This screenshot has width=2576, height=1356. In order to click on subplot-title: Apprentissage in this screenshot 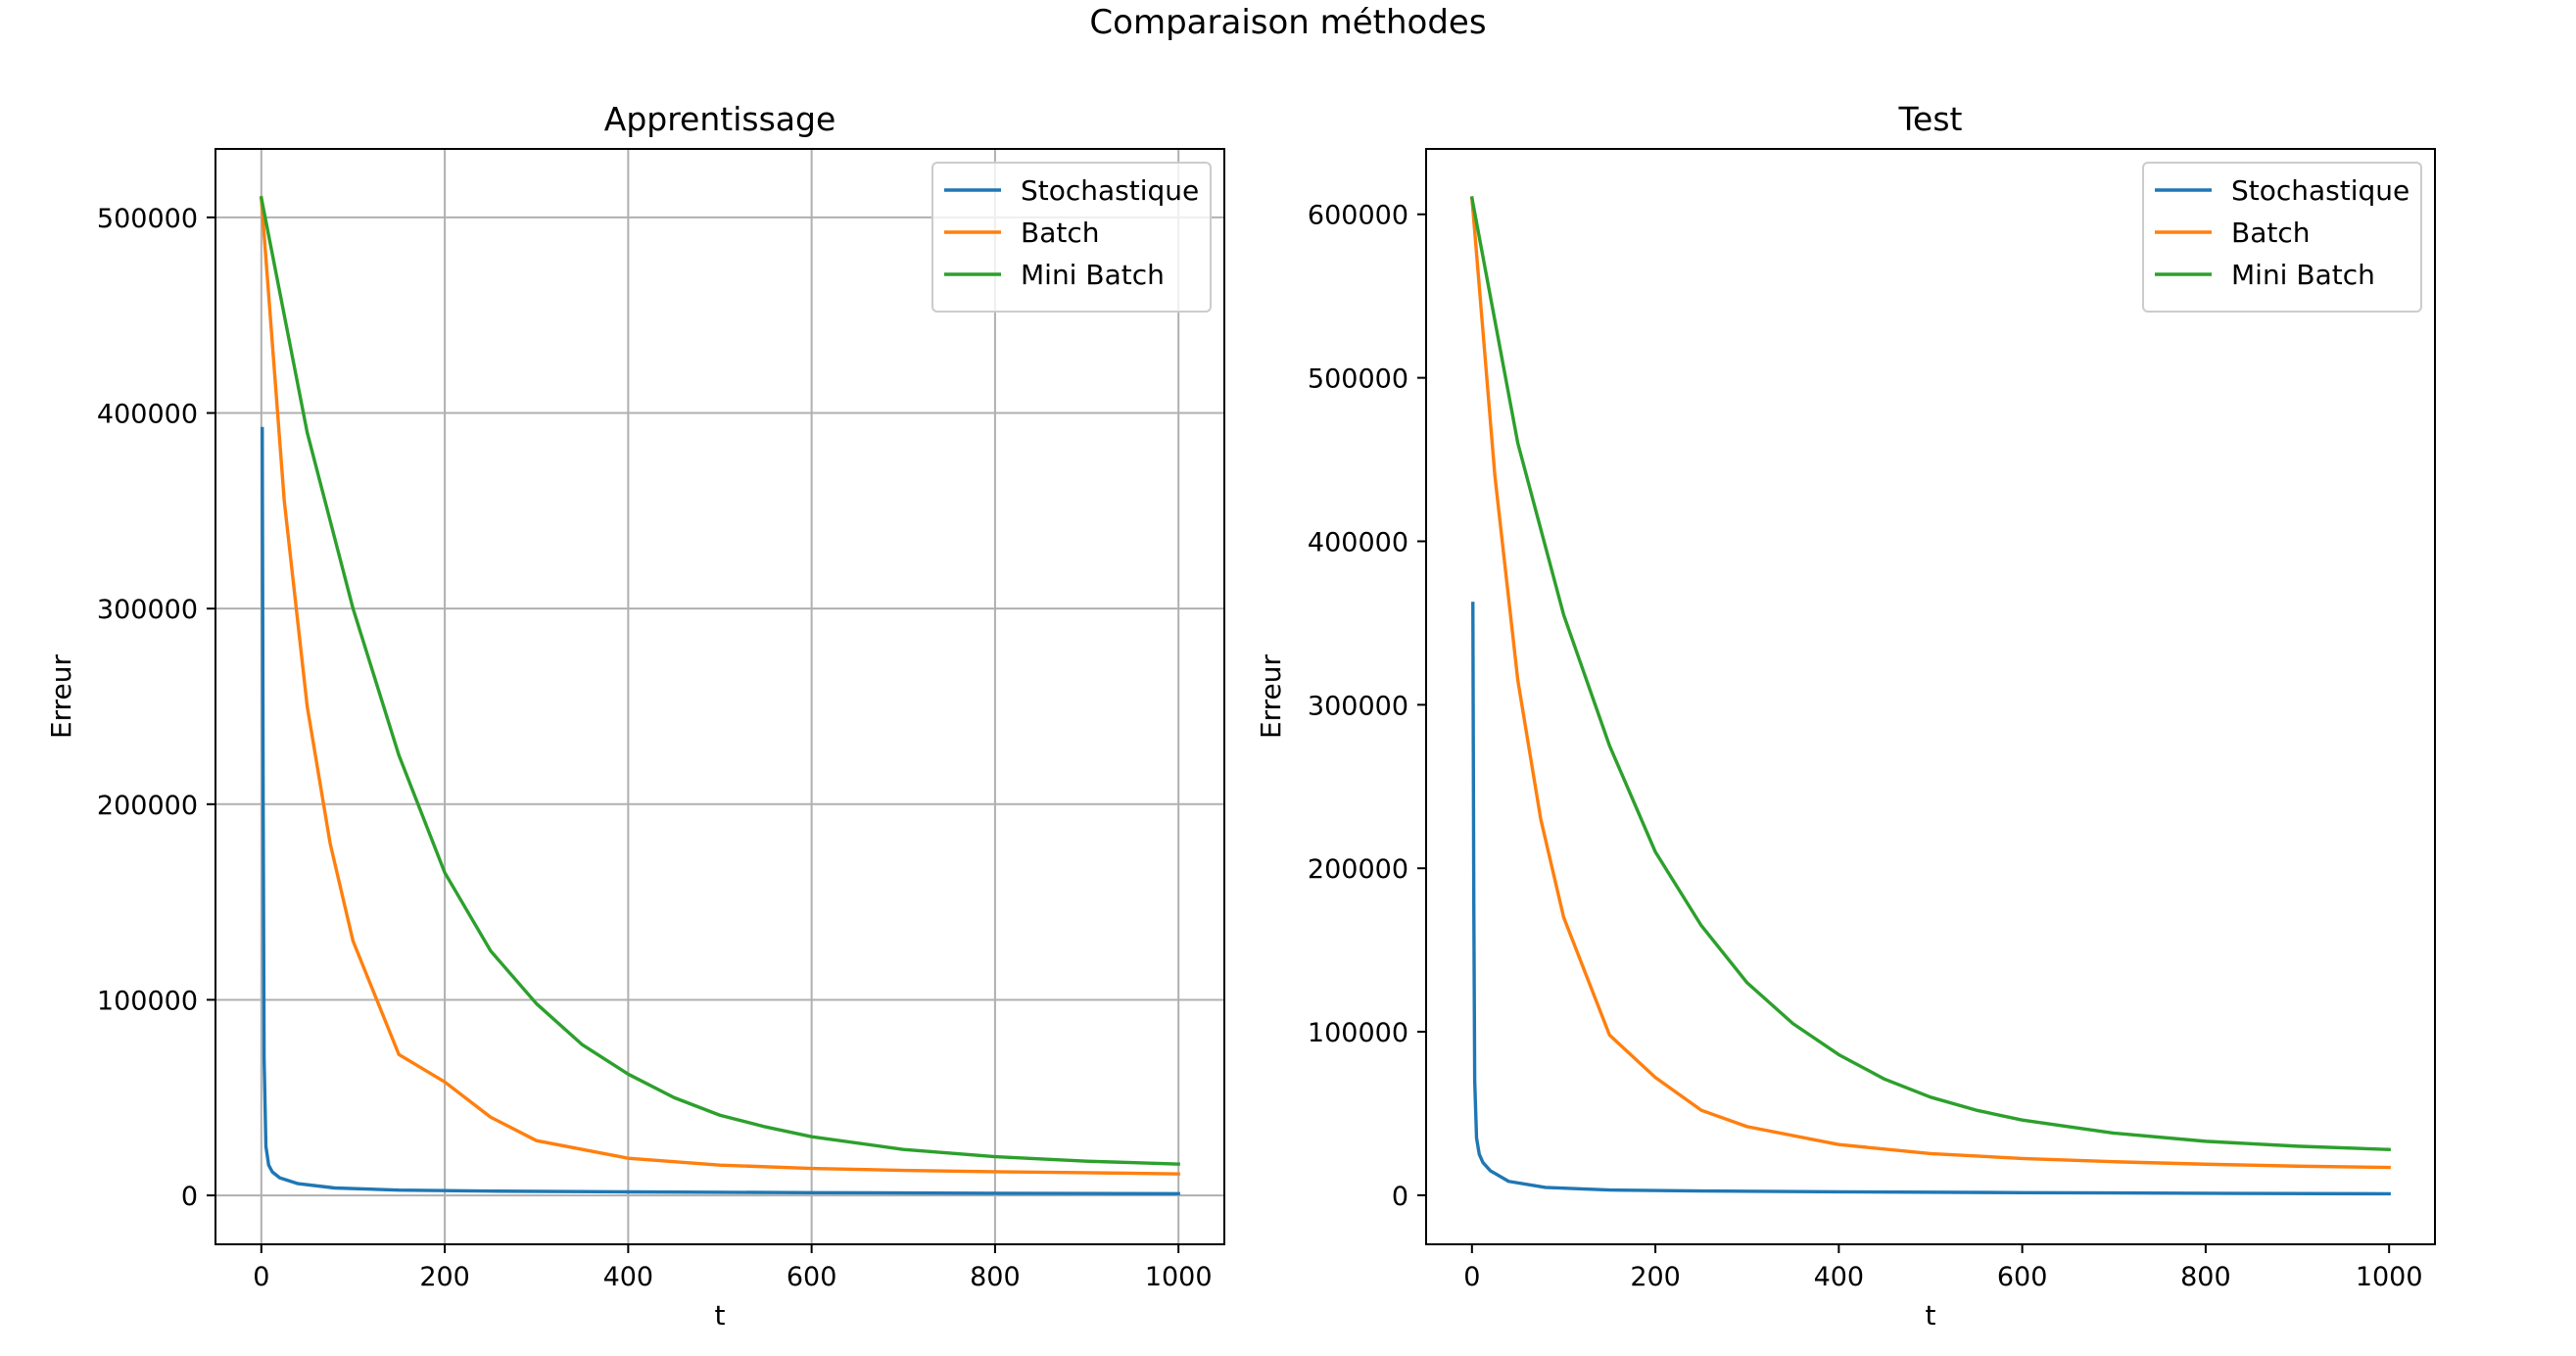, I will do `click(720, 119)`.